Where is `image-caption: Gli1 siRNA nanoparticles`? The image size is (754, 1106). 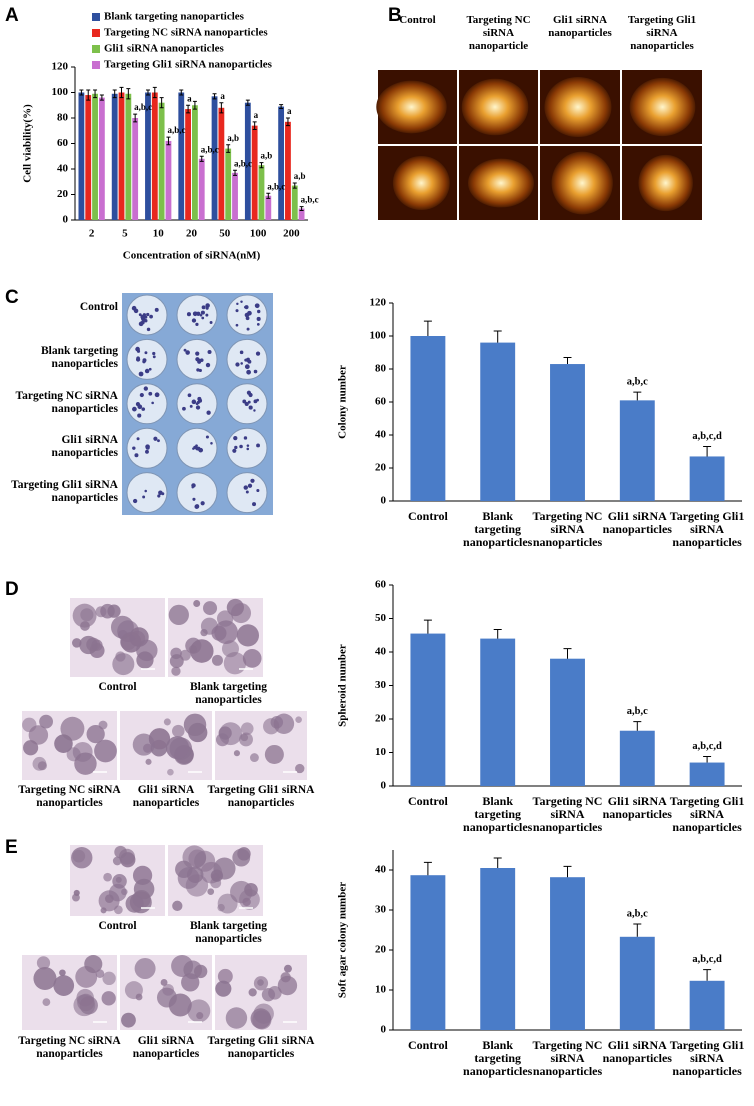
image-caption: Gli1 siRNA nanoparticles is located at coordinates (580, 26).